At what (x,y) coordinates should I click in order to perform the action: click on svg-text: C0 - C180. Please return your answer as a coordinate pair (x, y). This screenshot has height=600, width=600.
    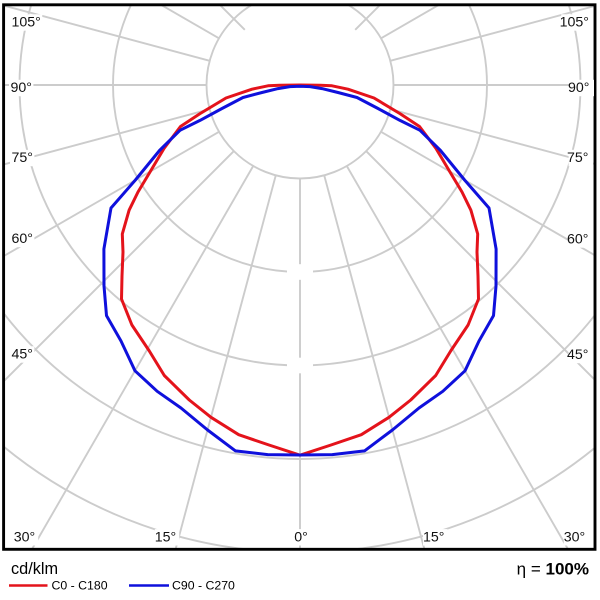
    Looking at the image, I should click on (80, 586).